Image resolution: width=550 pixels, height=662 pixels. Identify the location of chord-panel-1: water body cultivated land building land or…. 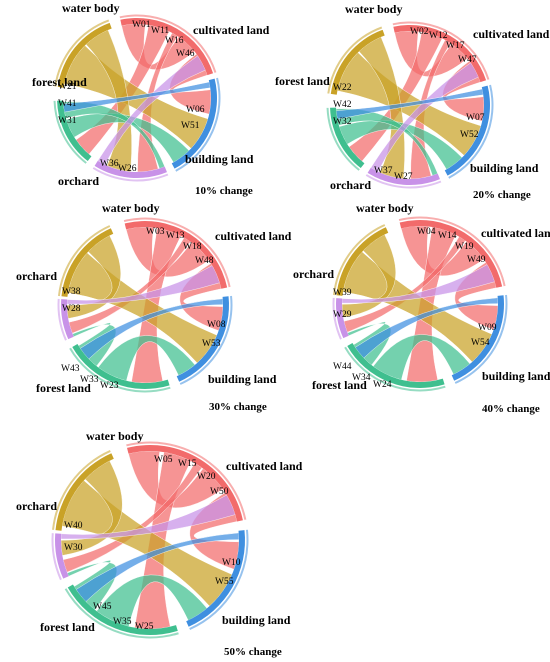
(151, 99).